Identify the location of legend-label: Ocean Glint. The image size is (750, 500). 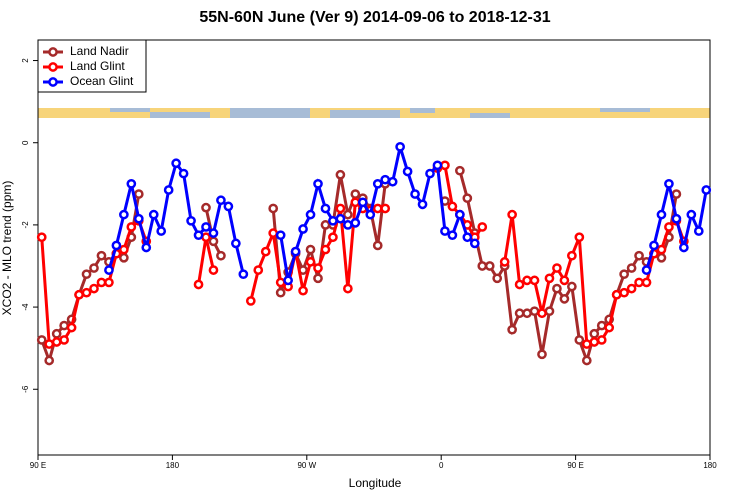
(102, 81).